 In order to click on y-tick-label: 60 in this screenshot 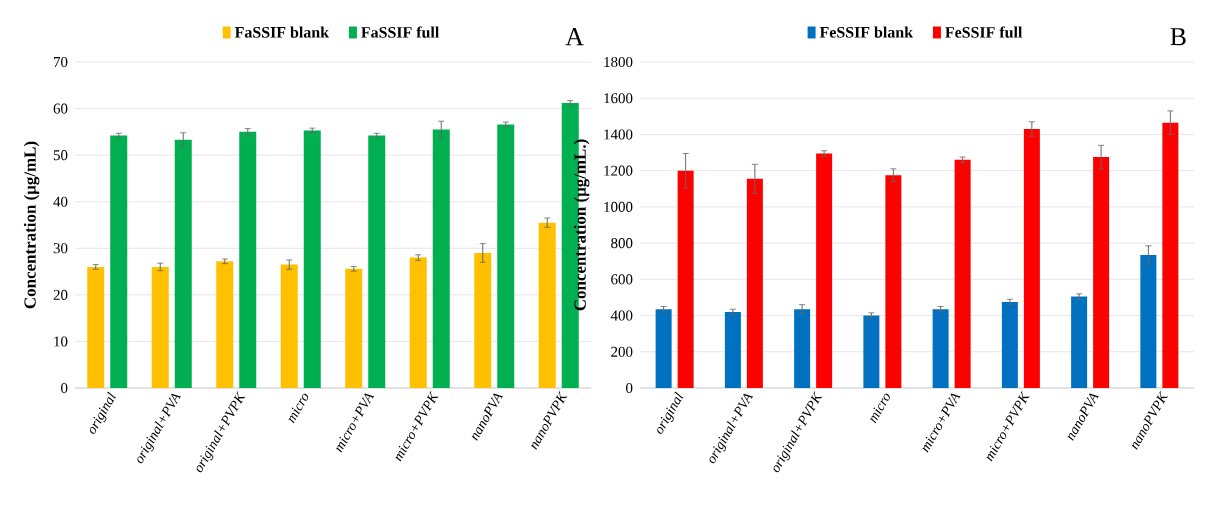, I will do `click(60, 108)`.